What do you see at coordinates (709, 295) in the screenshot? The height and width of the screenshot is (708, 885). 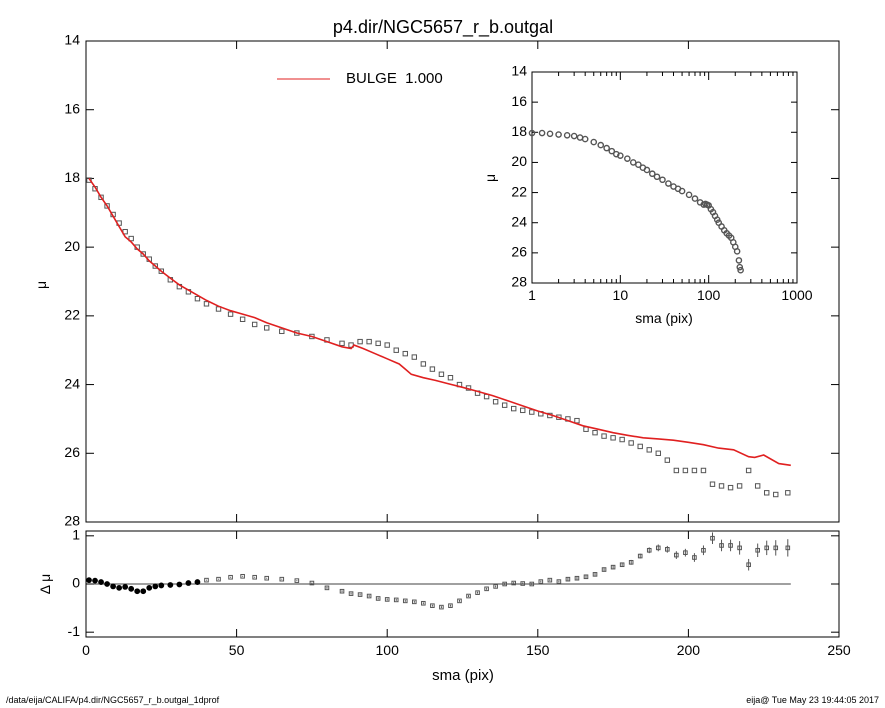 I see `inset-x-tick-label: 100` at bounding box center [709, 295].